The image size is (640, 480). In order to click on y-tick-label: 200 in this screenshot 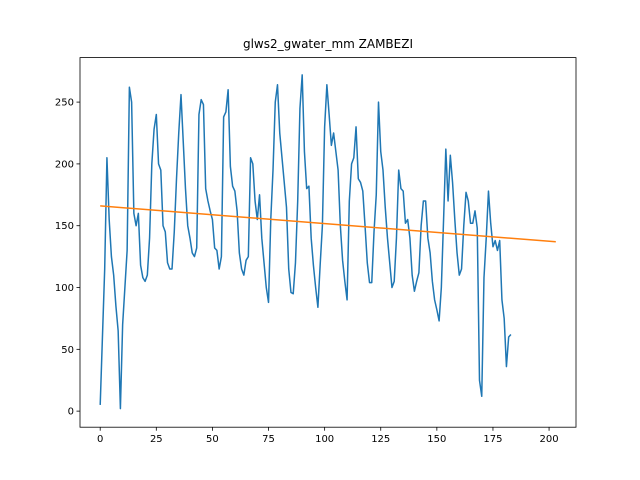, I will do `click(64, 164)`.